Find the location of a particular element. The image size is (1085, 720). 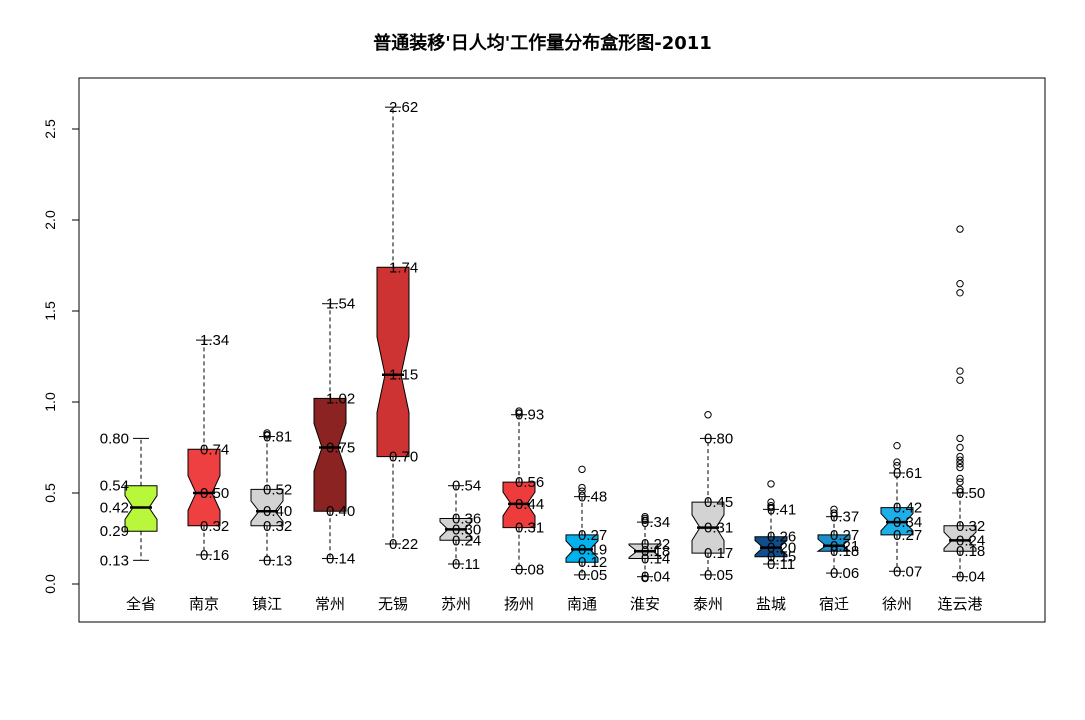

value-label: 0.93 is located at coordinates (529, 415).